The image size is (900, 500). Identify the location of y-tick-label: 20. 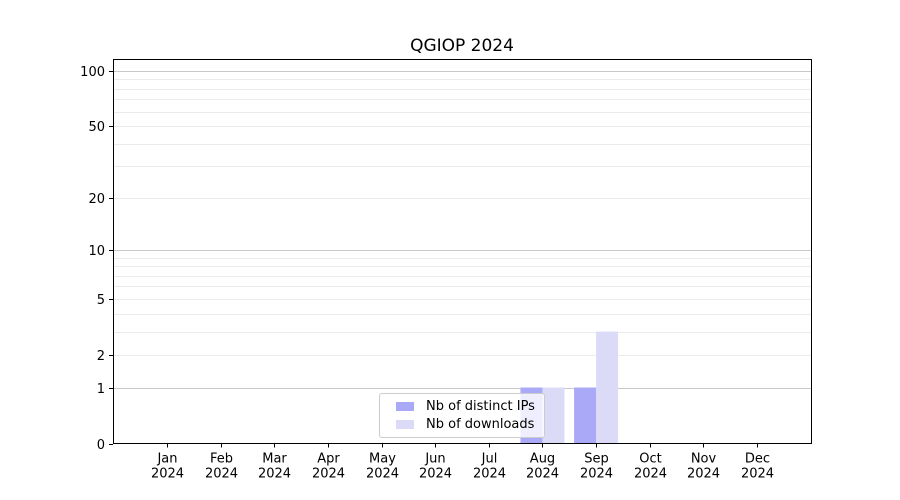
(96, 199).